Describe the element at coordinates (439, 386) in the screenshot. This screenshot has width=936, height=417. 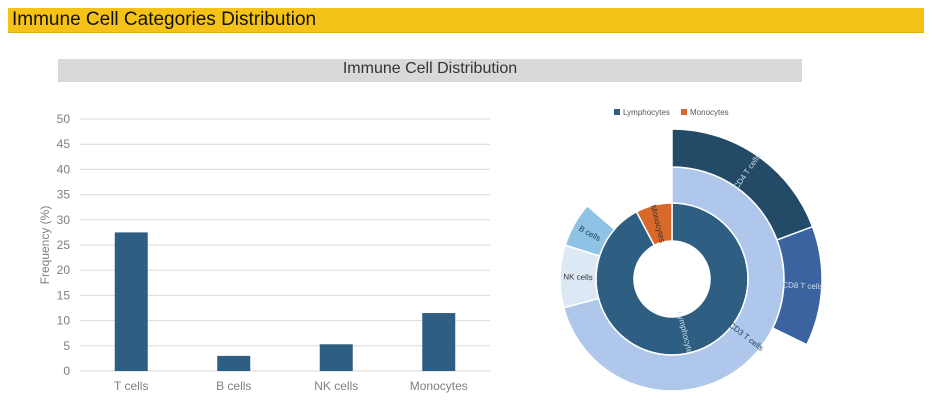
I see `x-tick-label: Monocytes` at that location.